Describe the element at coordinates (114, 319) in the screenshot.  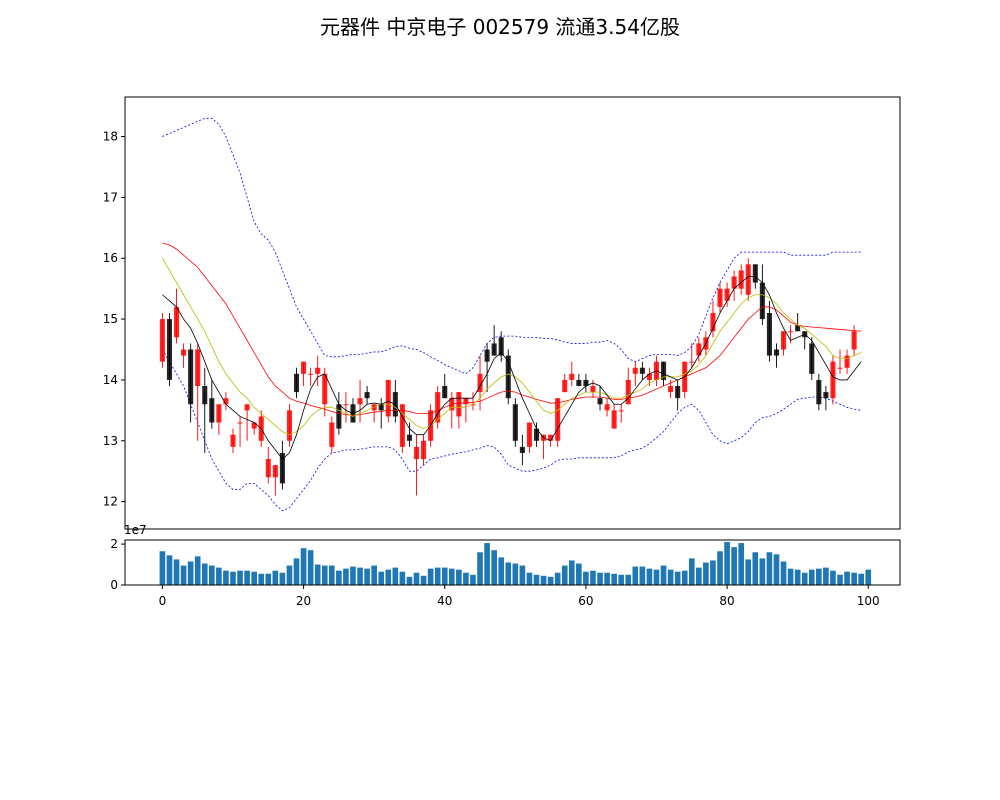
I see `price-y-axis: 12 13 14 15 16 17 18` at that location.